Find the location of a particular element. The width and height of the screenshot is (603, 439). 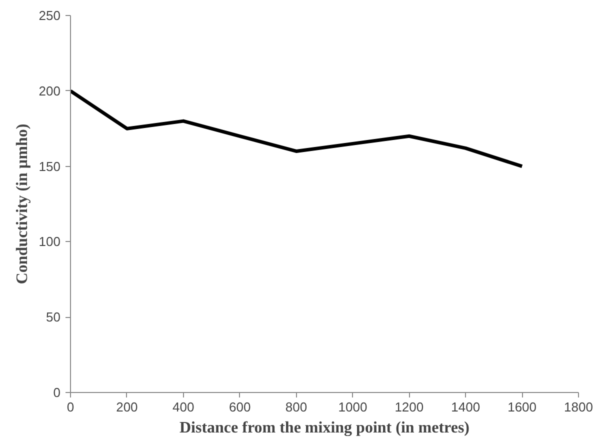

y-axis-title: Conductivity (in µmho) is located at coordinates (22, 204).